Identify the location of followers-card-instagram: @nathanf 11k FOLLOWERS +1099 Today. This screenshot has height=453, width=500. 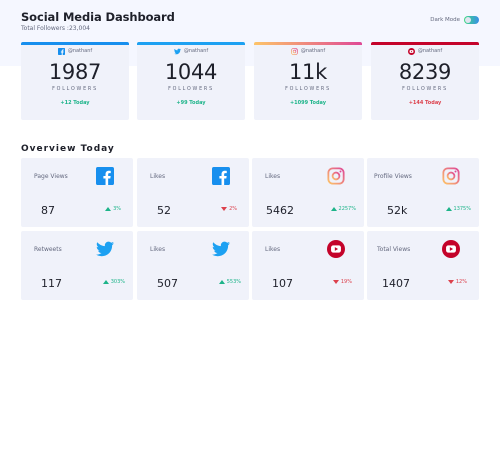
(308, 81).